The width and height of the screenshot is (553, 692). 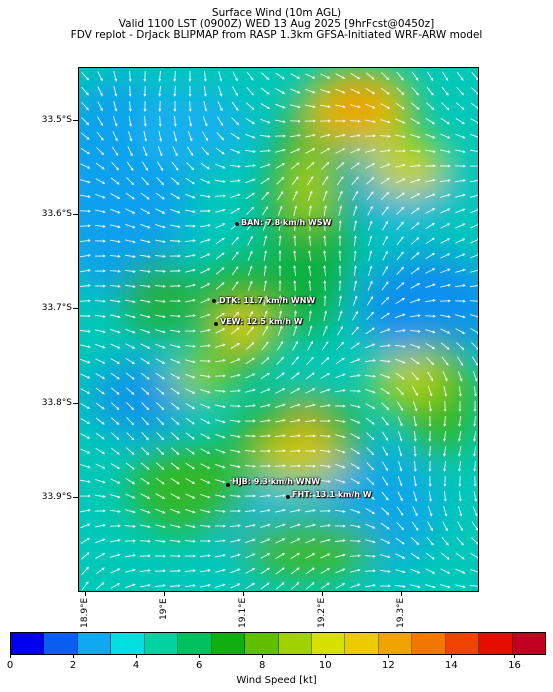 What do you see at coordinates (237, 224) in the screenshot?
I see `station-marker-ban` at bounding box center [237, 224].